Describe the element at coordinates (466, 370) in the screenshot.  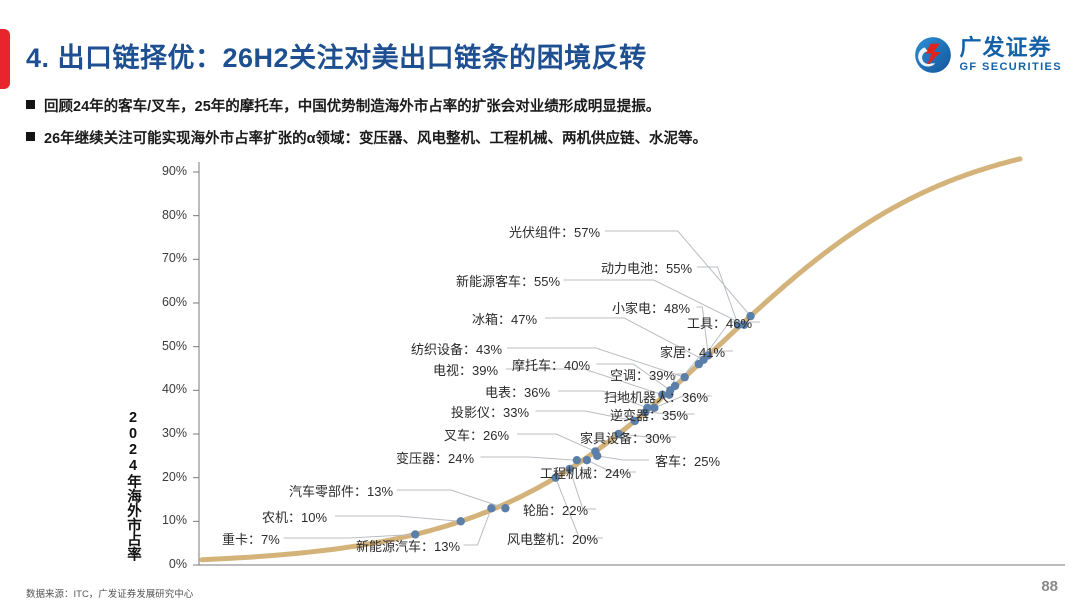
I see `data-point-label: 电视：39%` at that location.